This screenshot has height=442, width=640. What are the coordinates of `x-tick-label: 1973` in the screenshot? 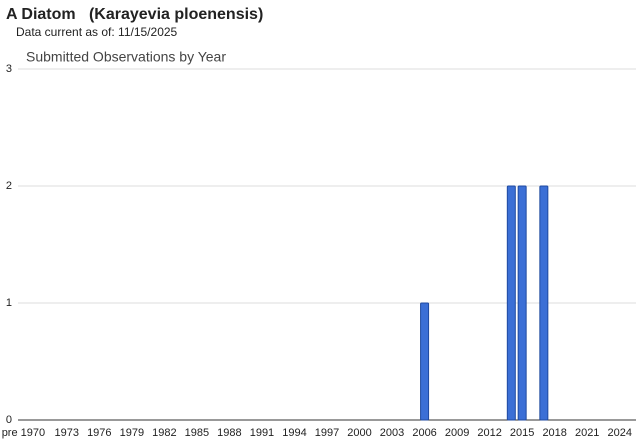 It's located at (67, 433).